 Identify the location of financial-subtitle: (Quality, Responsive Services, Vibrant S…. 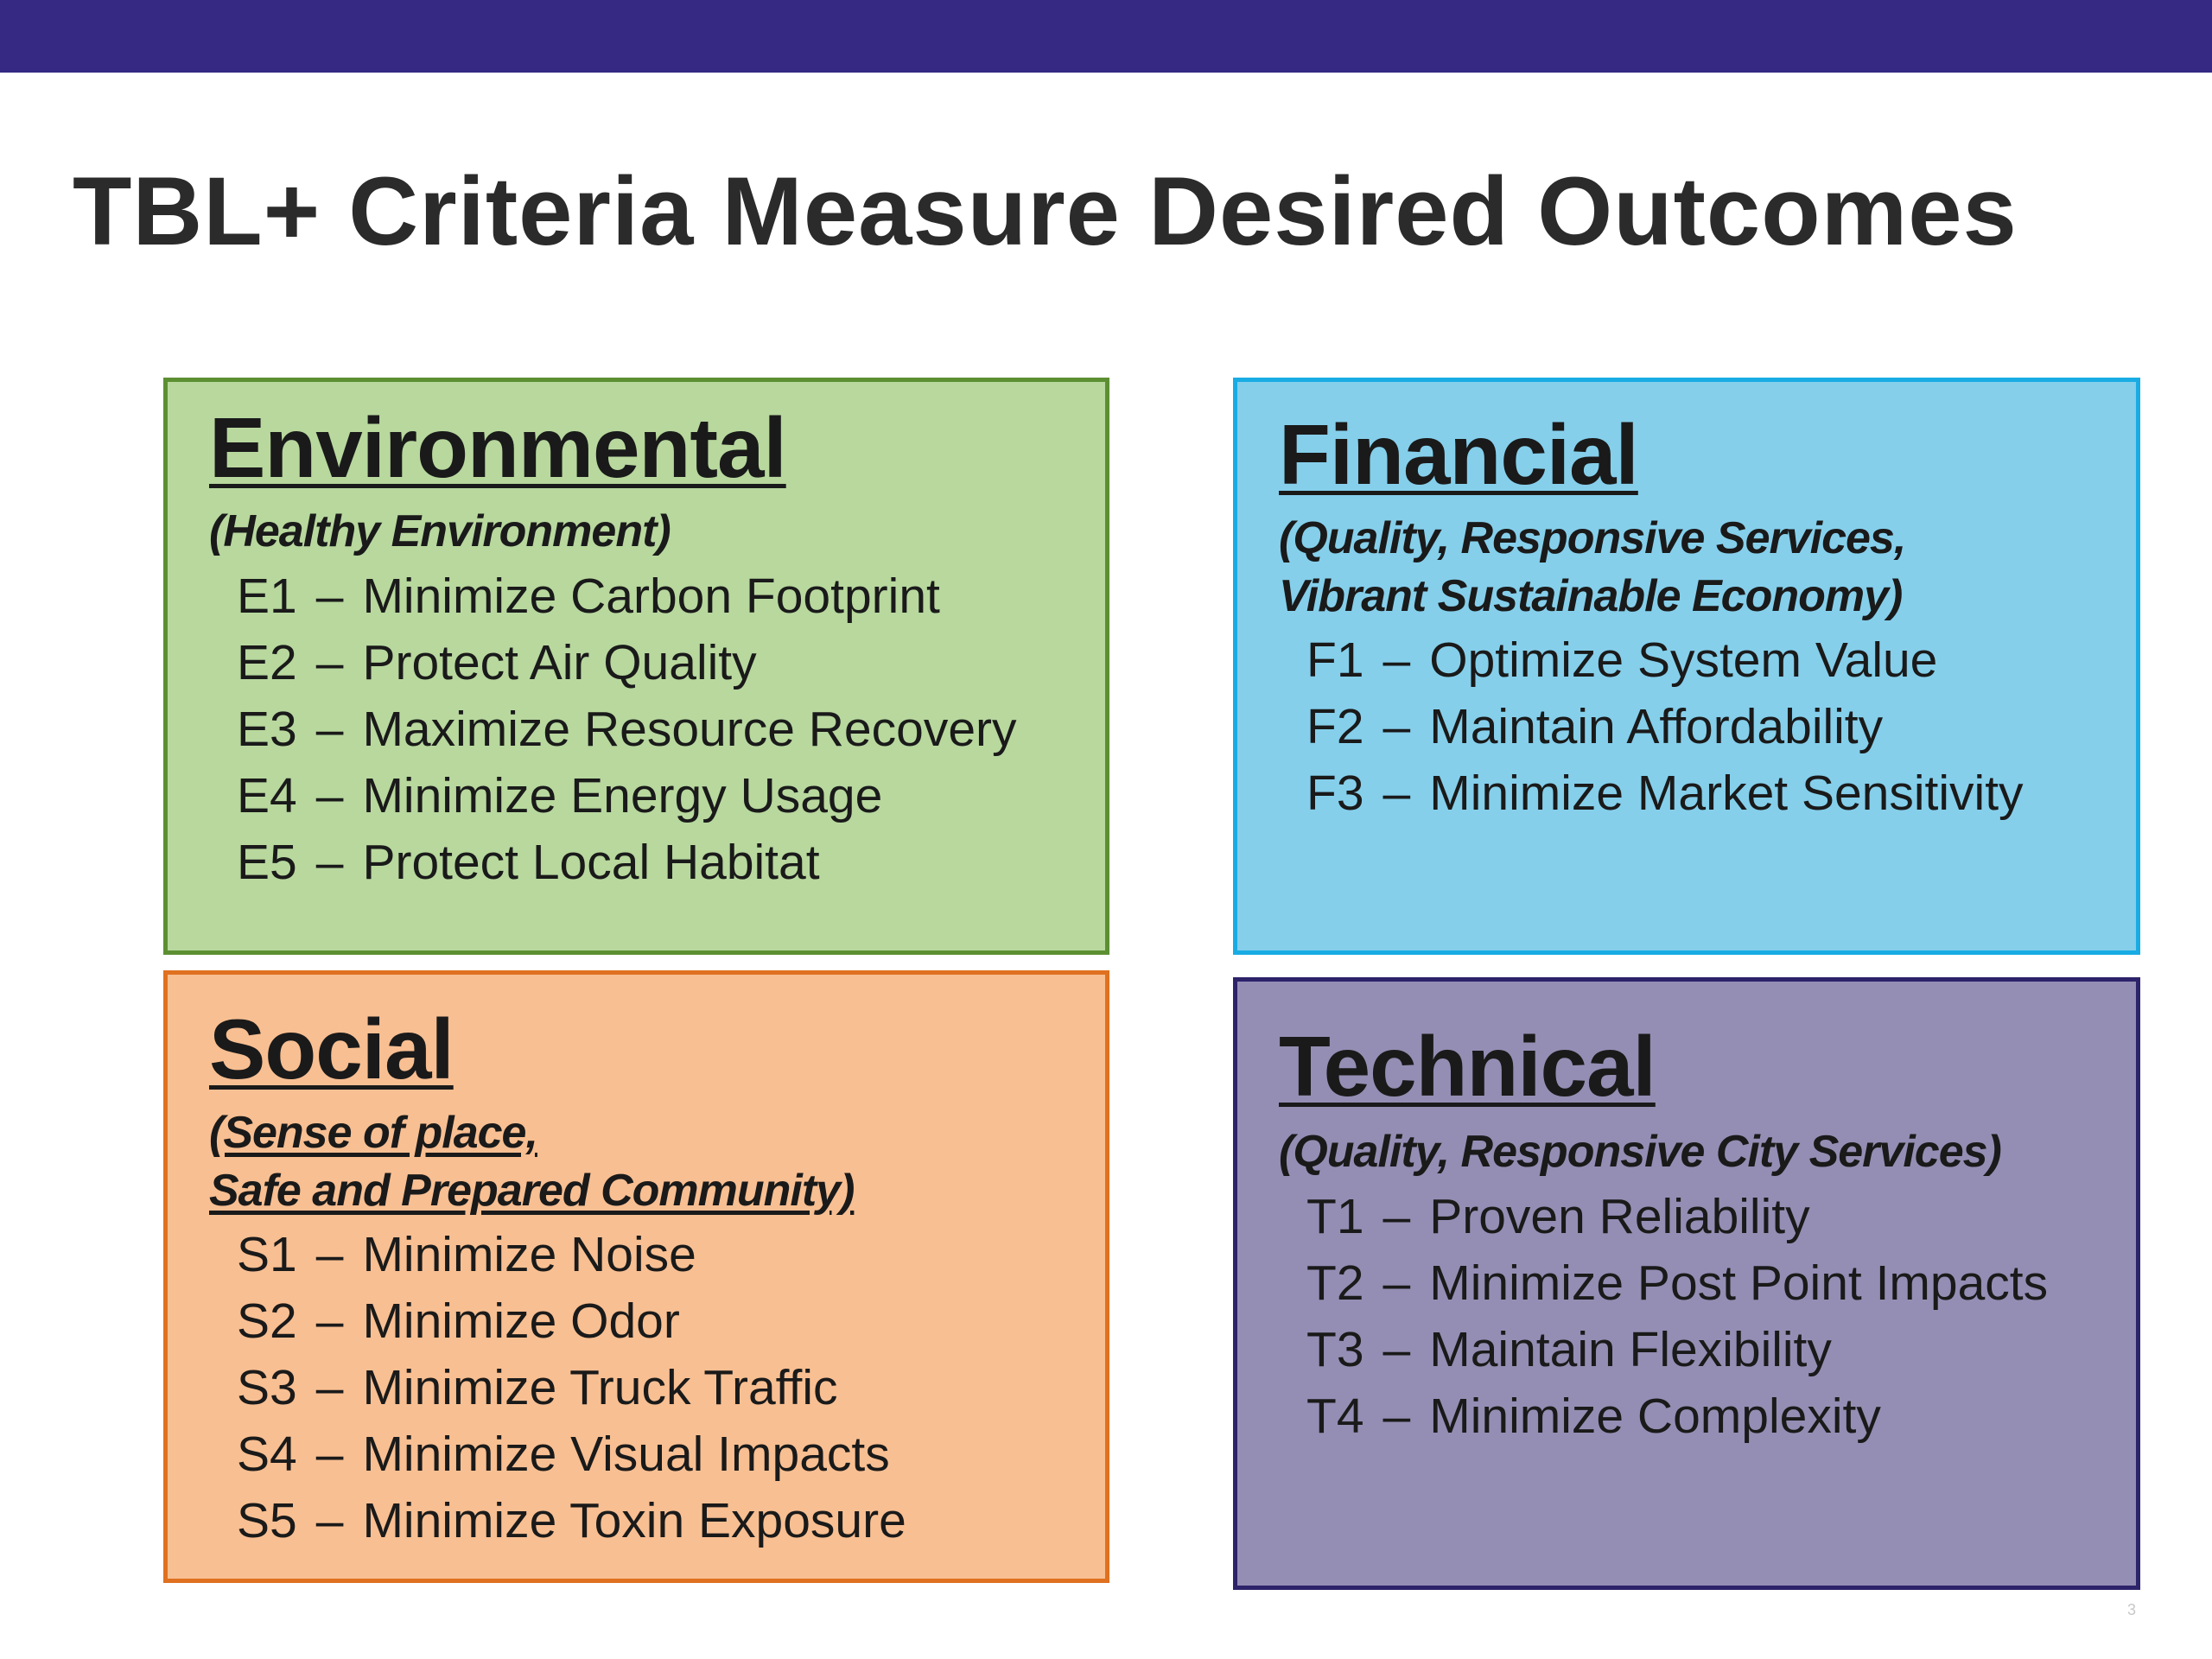
(1592, 568).